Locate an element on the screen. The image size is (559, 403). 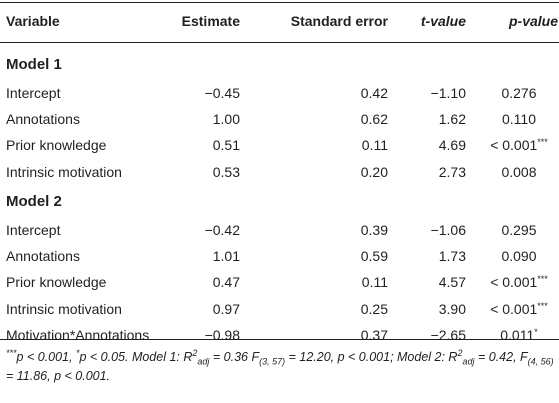
cell-p-value: 0.011* is located at coordinates (519, 335).